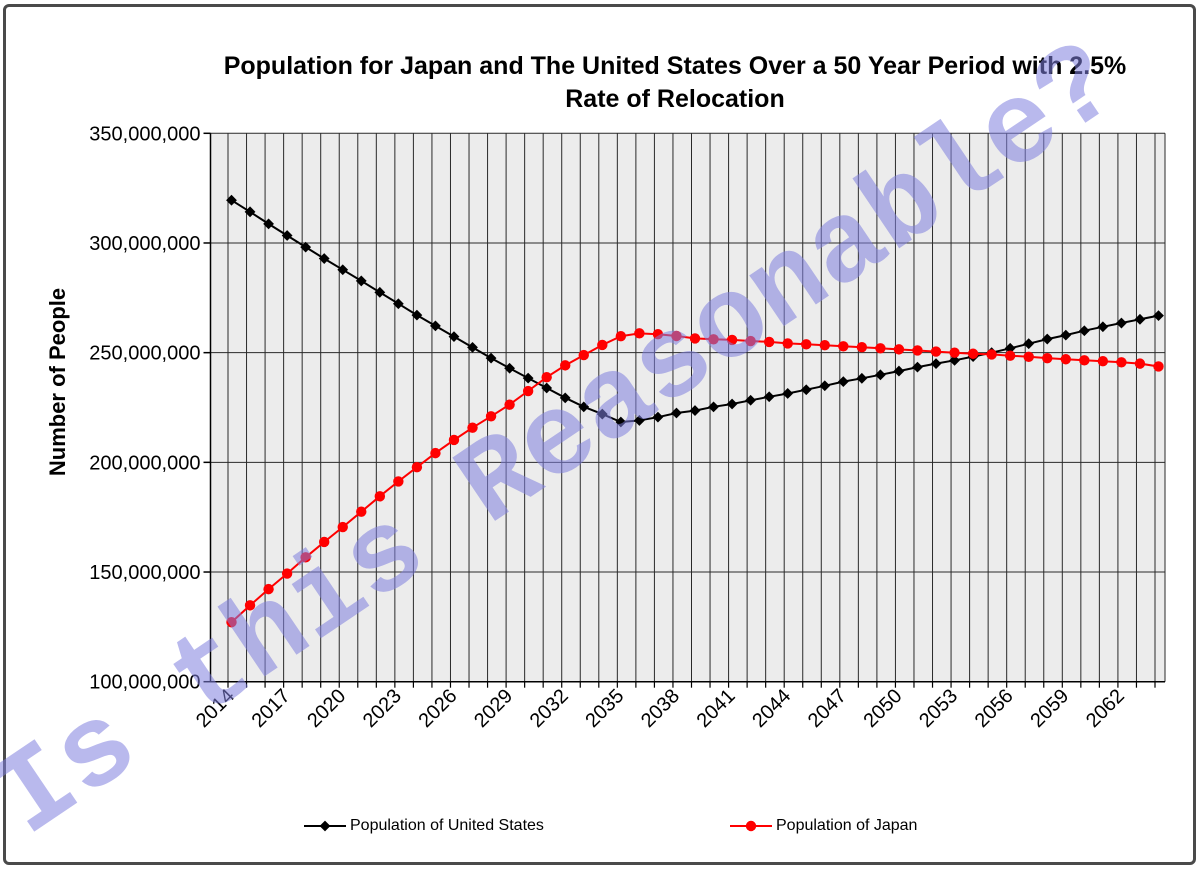 Image resolution: width=1200 pixels, height=869 pixels. Describe the element at coordinates (437, 708) in the screenshot. I see `x-tick-label: 2026` at that location.